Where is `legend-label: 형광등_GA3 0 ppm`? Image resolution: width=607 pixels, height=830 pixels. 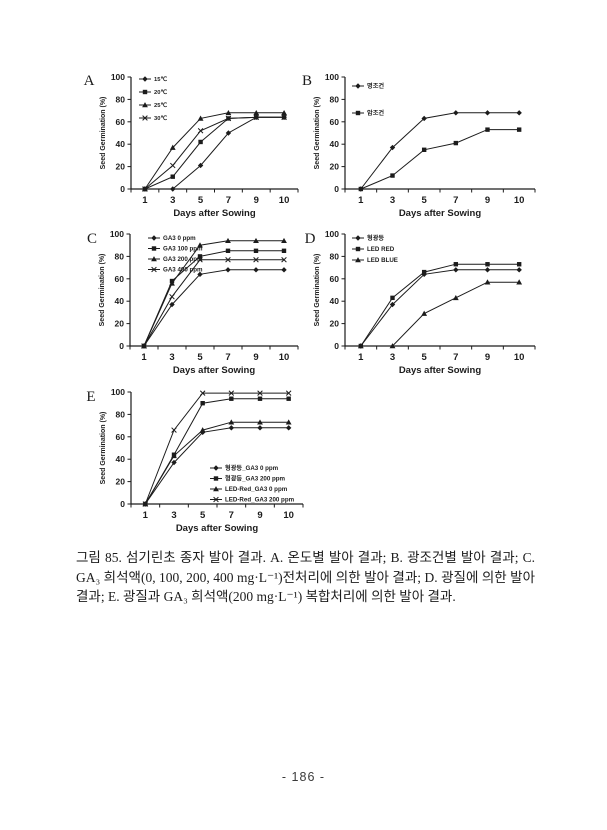
legend-label: 형광등_GA3 0 ppm is located at coordinates (252, 468).